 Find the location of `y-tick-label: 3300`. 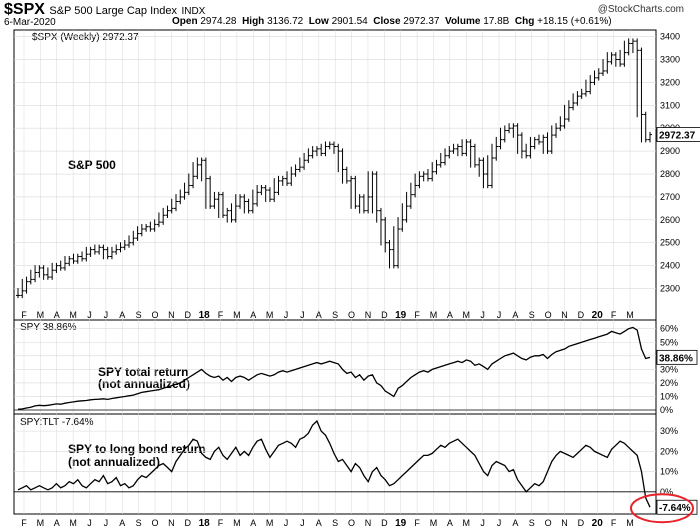

y-tick-label: 3300 is located at coordinates (670, 59).